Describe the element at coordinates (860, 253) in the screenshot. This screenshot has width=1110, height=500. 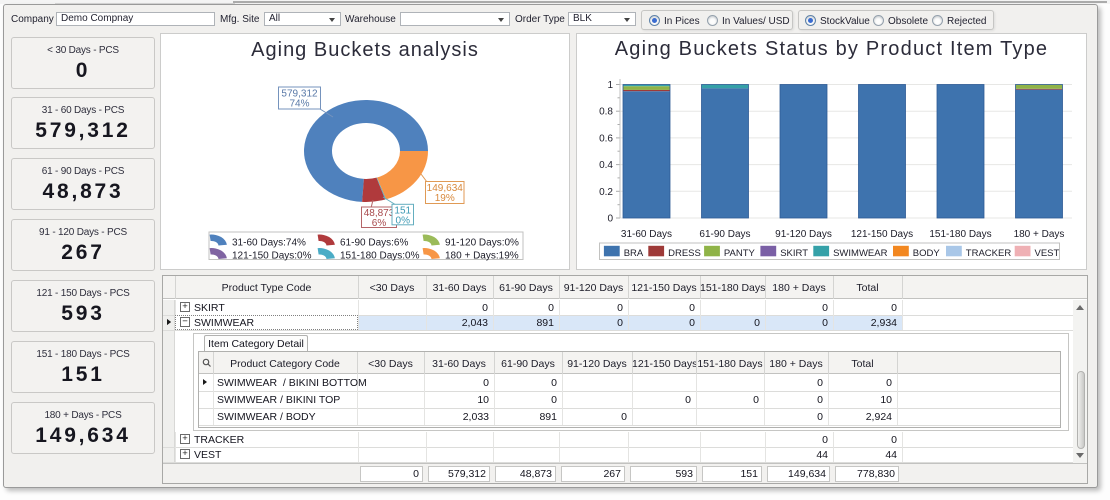
I see `svg-text: SWIMWEAR` at that location.